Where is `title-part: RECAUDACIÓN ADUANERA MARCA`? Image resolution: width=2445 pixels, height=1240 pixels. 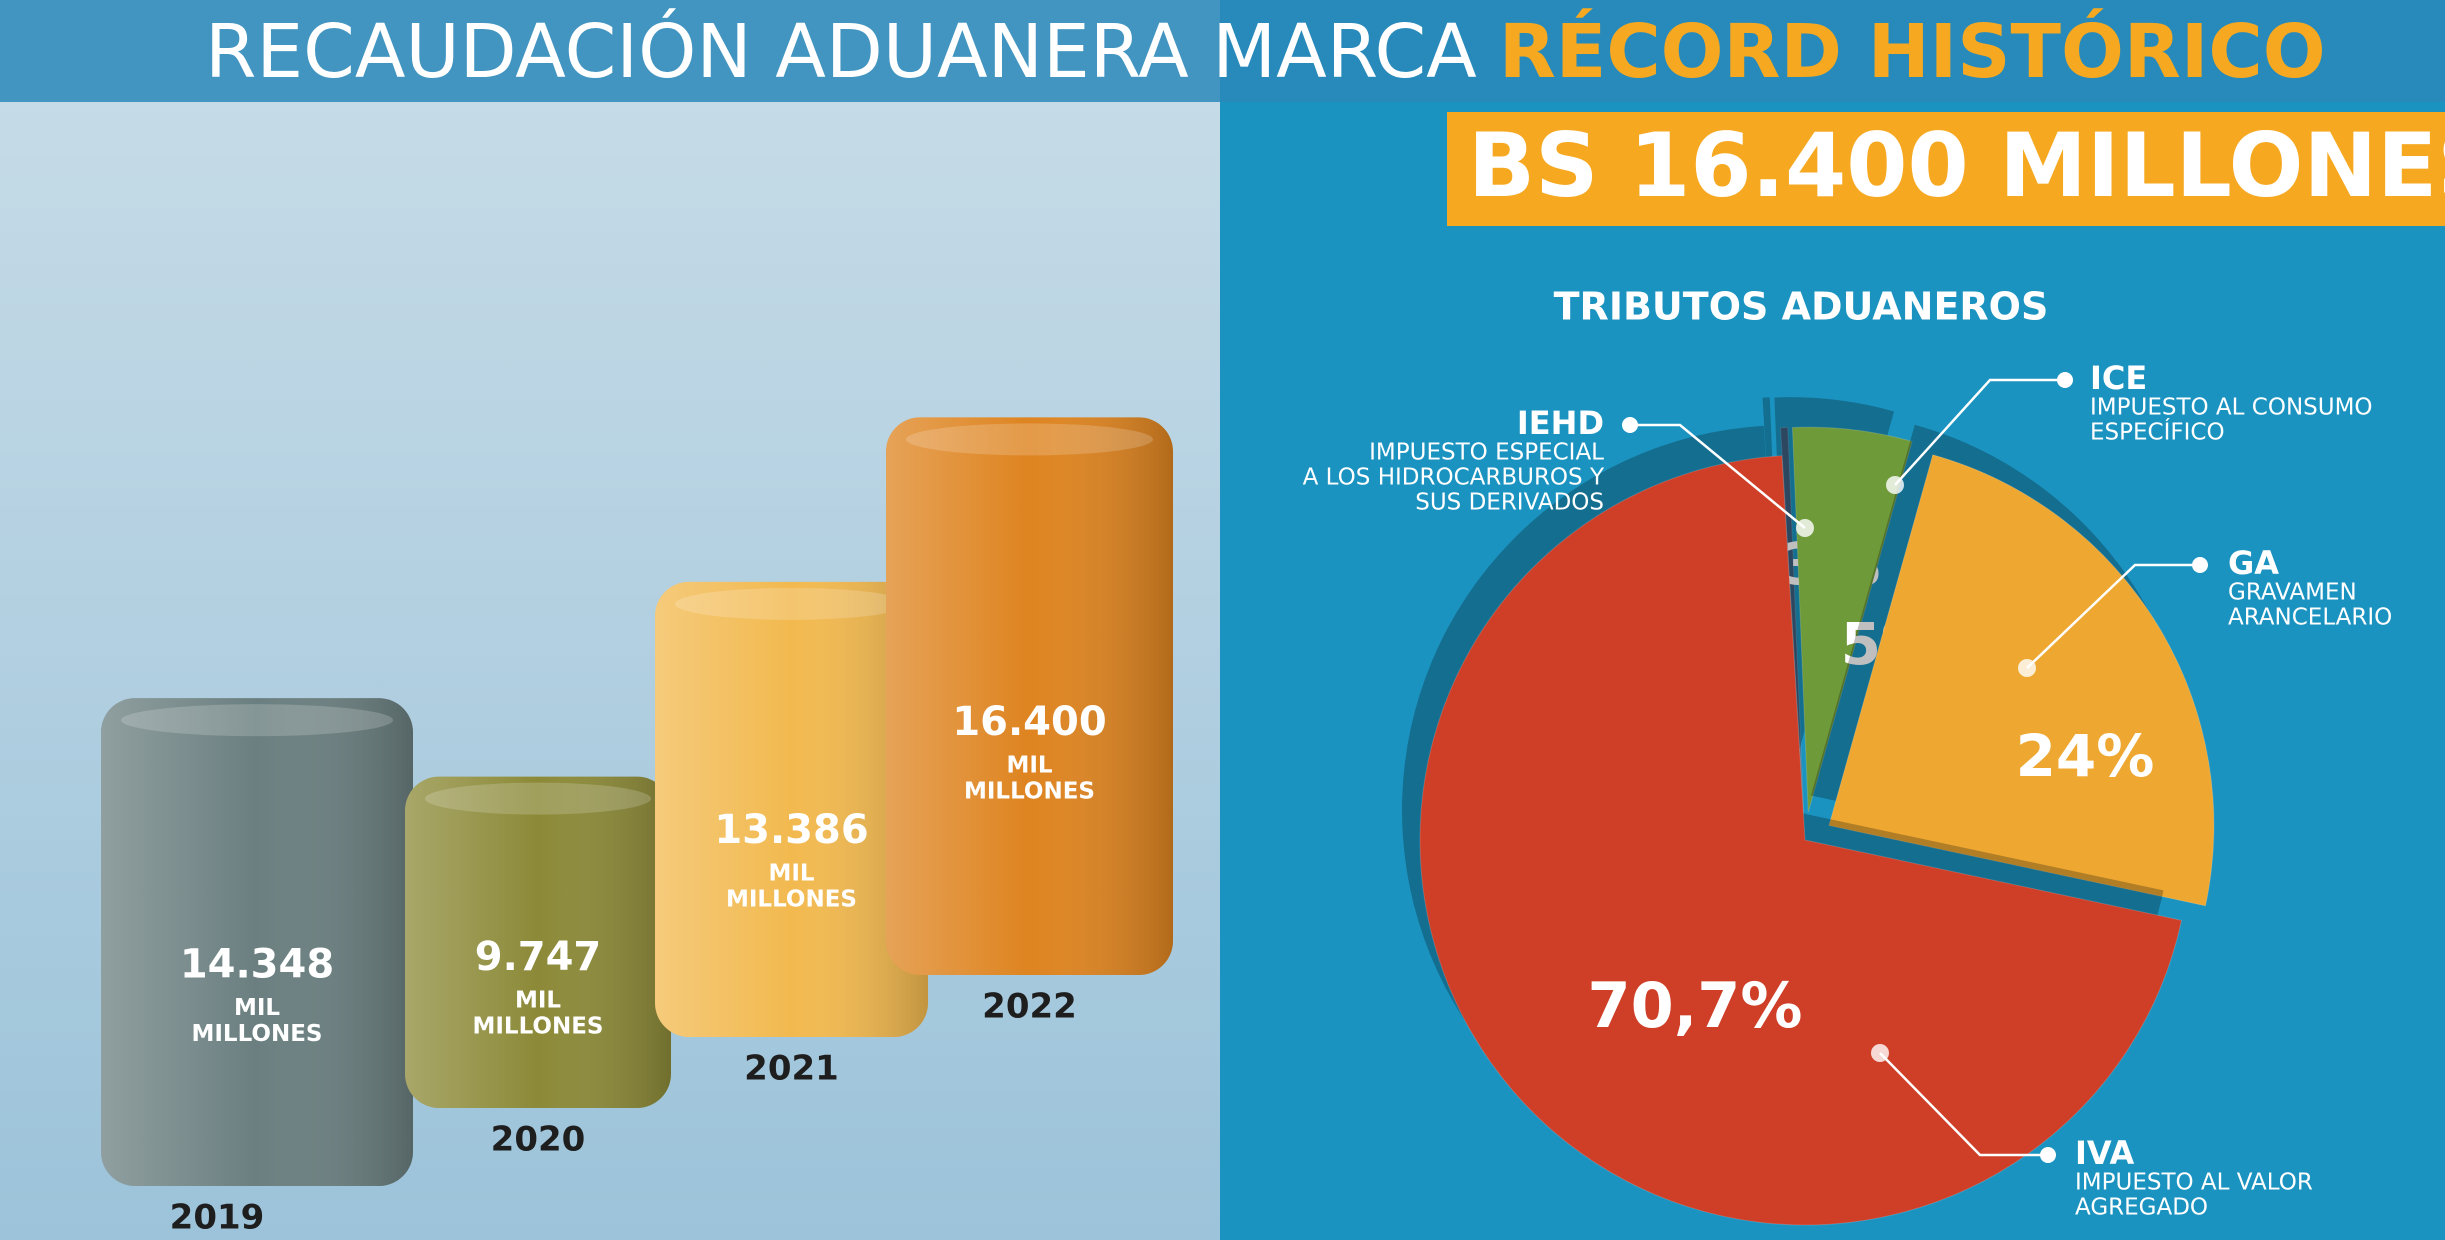
title-part: RECAUDACIÓN ADUANERA MARCA is located at coordinates (841, 51).